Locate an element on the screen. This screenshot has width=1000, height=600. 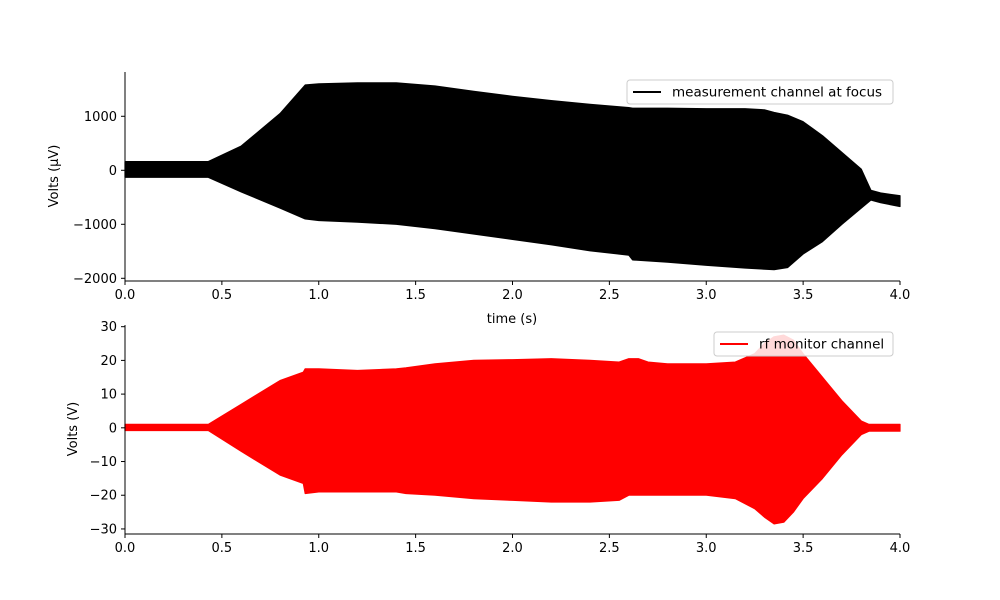
top-x-tick-label: 1.5 is located at coordinates (415, 295).